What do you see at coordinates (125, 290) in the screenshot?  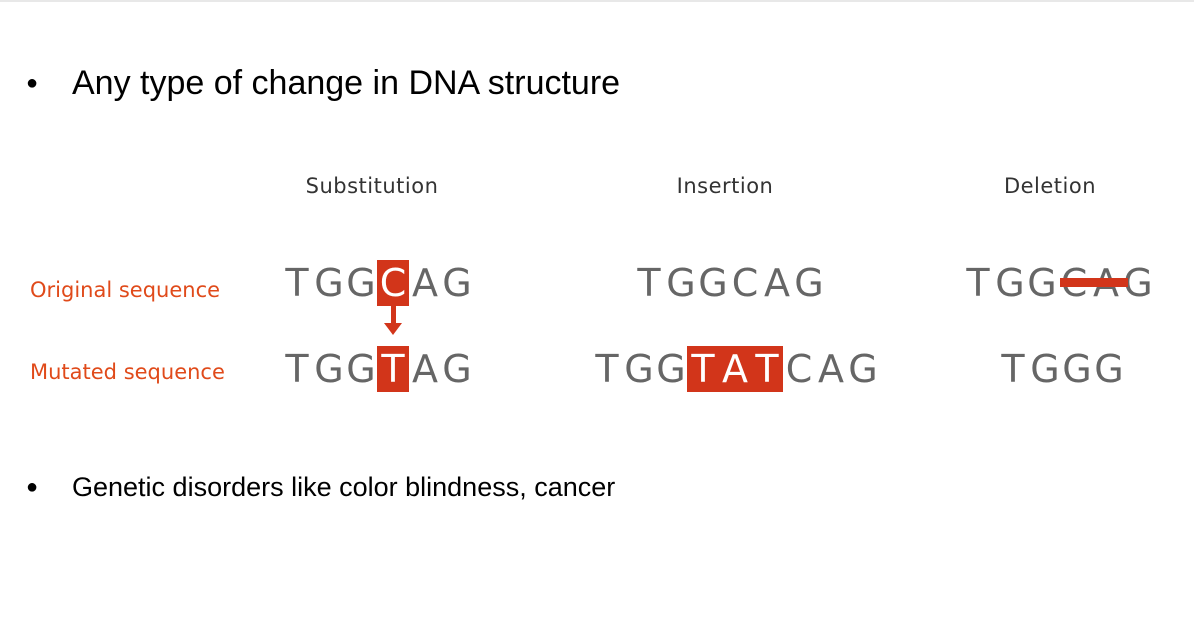 I see `row-label-original: Original sequence` at bounding box center [125, 290].